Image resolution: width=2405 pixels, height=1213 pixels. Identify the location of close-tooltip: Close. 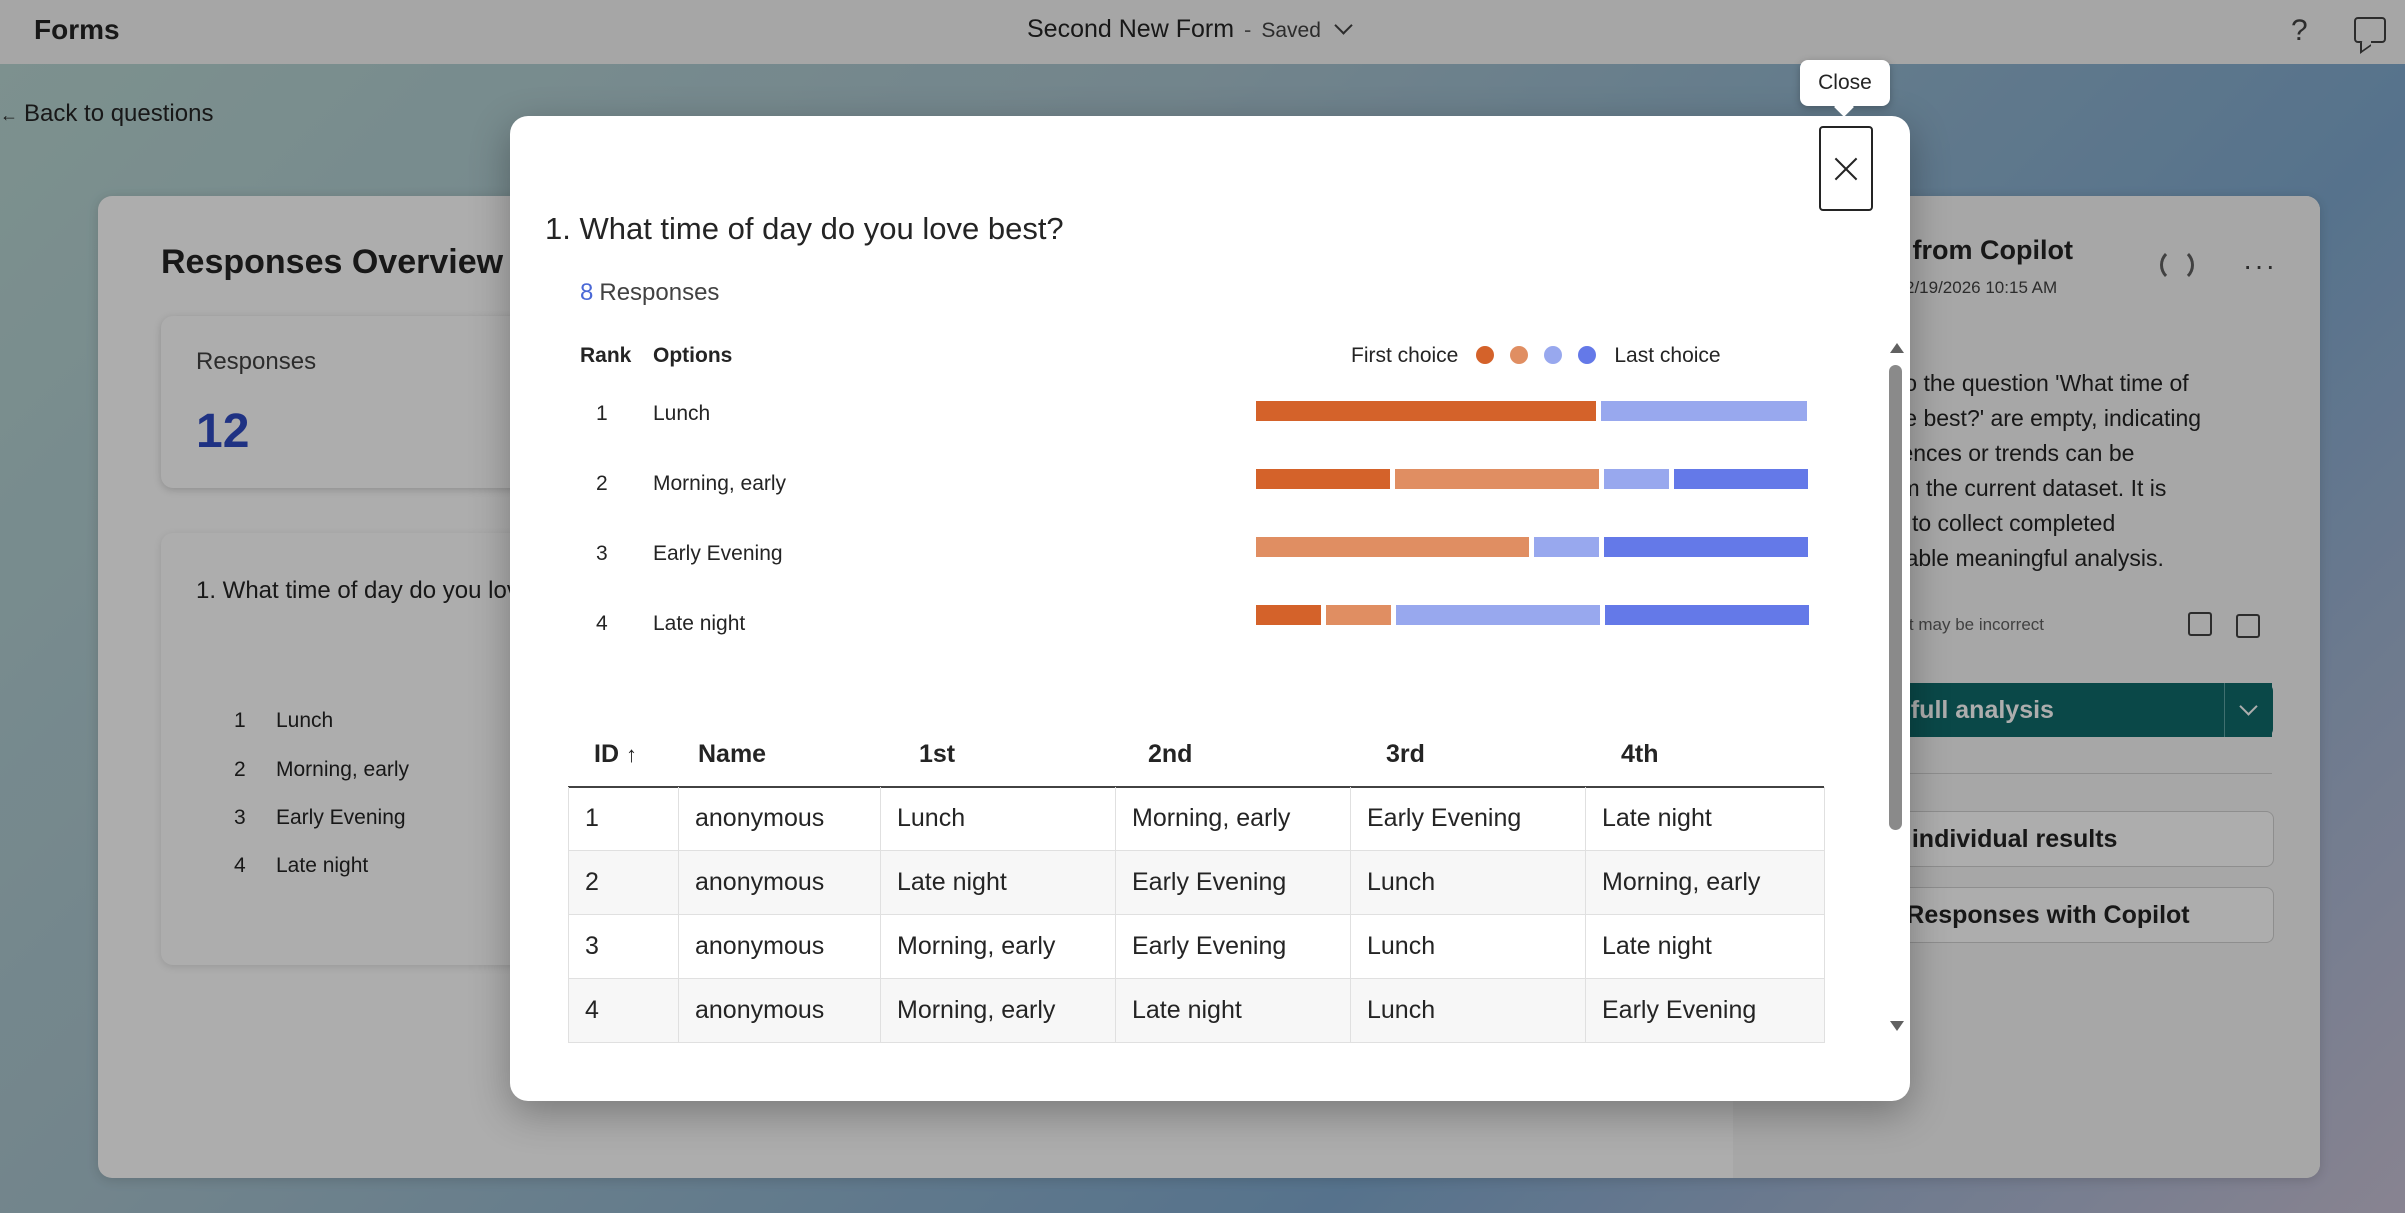
(1845, 83).